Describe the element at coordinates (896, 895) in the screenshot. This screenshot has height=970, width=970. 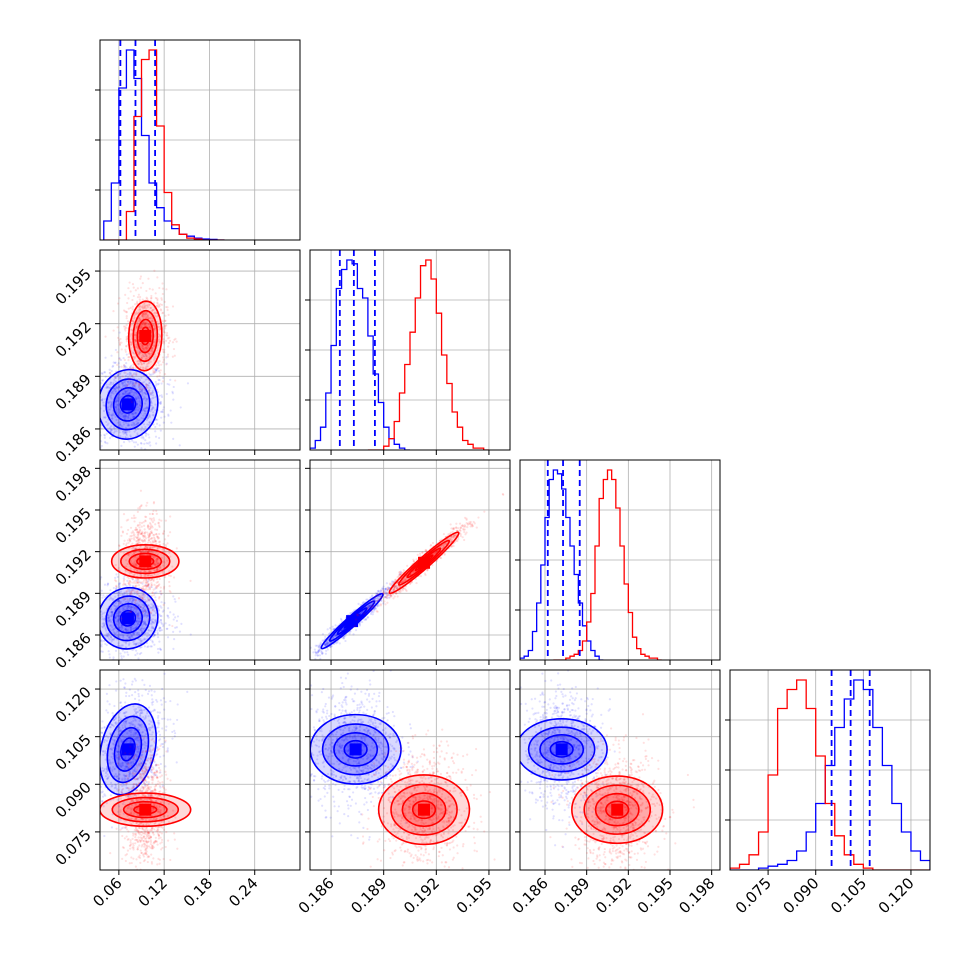
I see `x-tick-label: 0.120` at that location.